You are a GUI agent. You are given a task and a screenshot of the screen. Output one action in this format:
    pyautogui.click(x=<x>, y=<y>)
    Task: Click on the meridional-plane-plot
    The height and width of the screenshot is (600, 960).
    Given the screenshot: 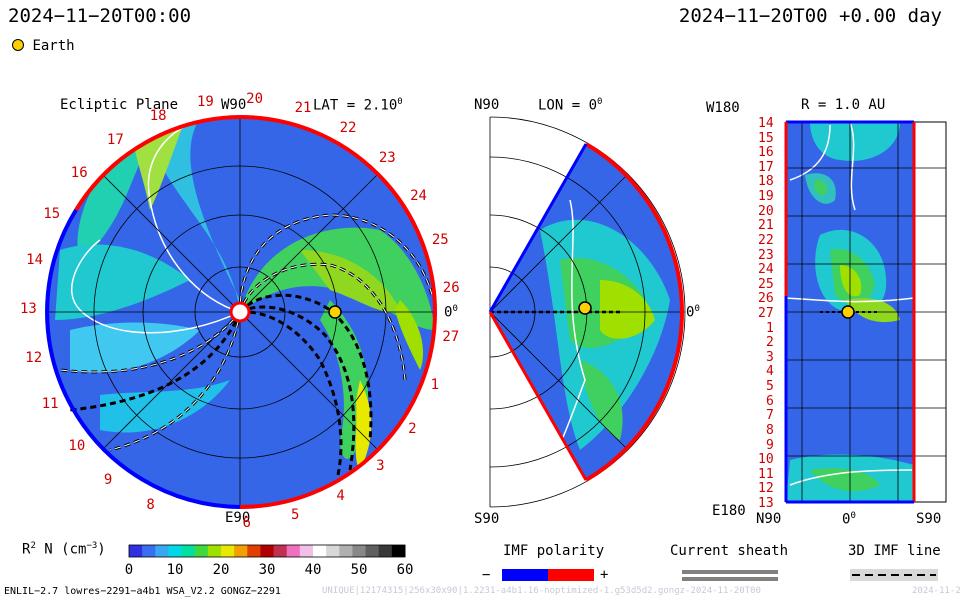 What is the action you would take?
    pyautogui.click(x=587, y=312)
    